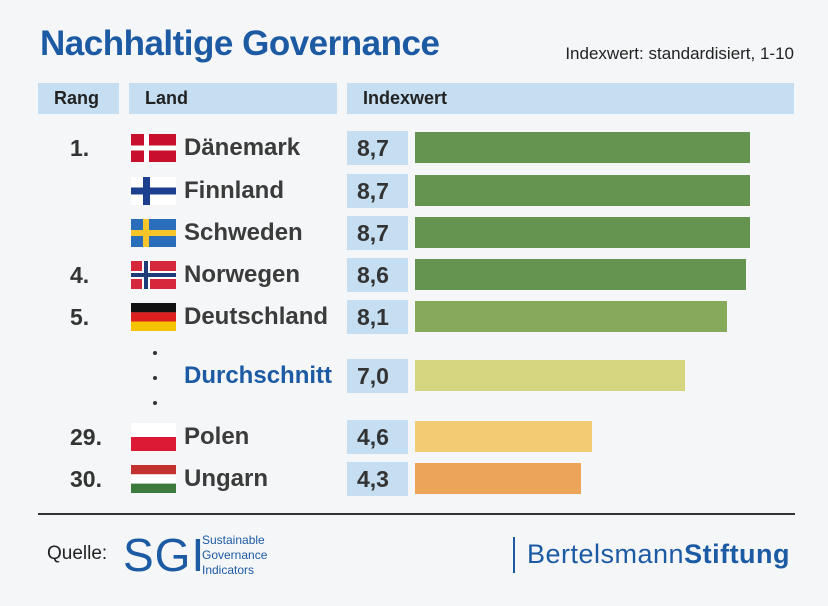  I want to click on flag-sweden-icon, so click(153, 233).